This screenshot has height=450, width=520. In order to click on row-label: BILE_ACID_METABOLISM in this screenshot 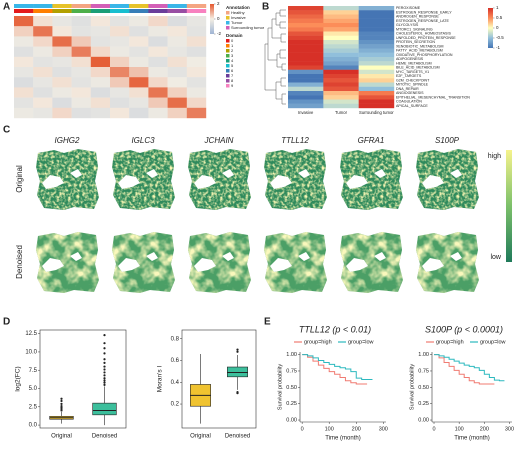, I will do `click(418, 68)`.